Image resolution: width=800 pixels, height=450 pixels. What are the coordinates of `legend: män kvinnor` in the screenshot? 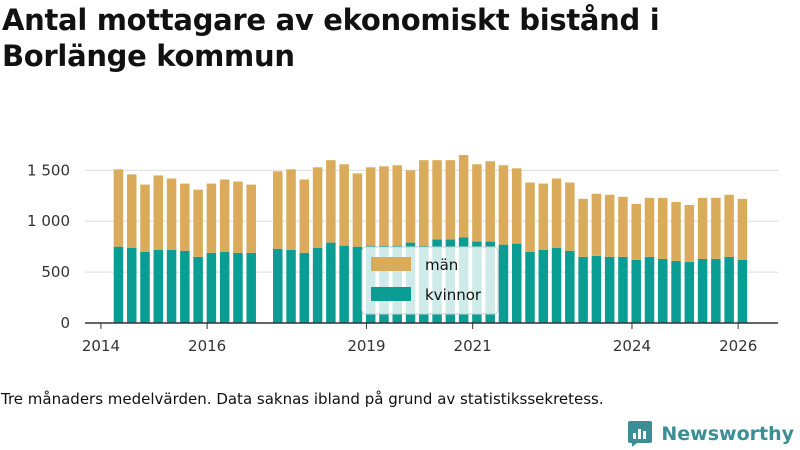 It's located at (430, 280).